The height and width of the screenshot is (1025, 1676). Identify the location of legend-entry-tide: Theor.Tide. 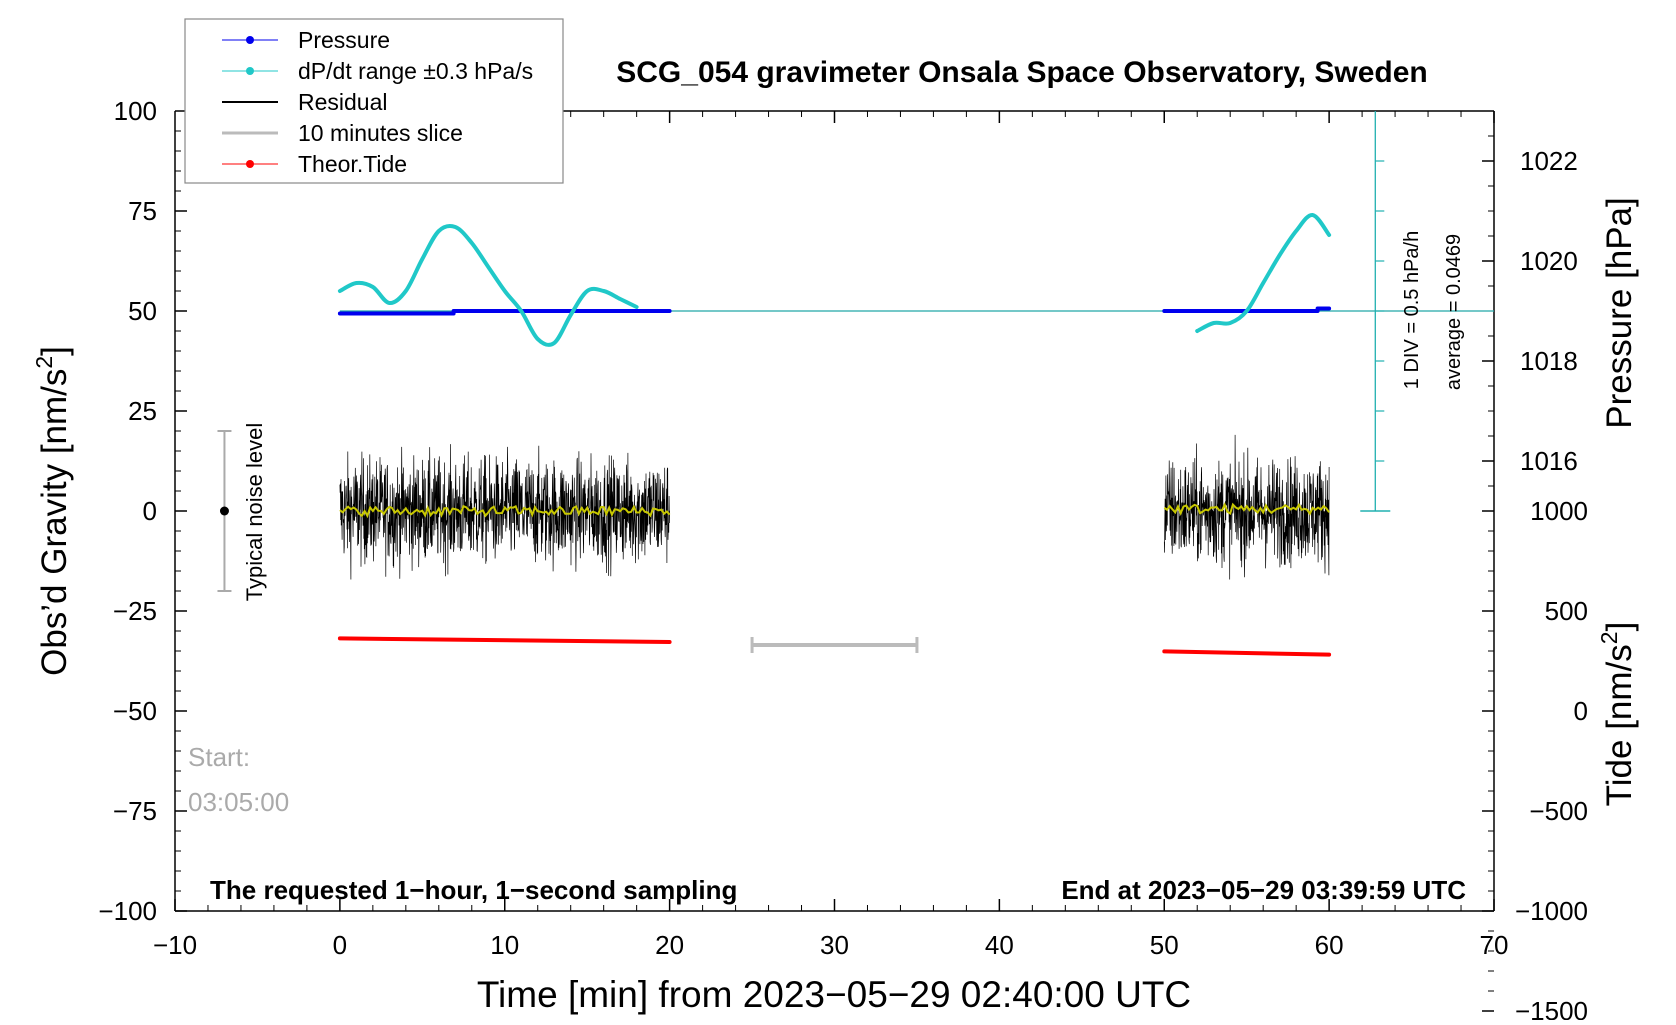
(314, 164).